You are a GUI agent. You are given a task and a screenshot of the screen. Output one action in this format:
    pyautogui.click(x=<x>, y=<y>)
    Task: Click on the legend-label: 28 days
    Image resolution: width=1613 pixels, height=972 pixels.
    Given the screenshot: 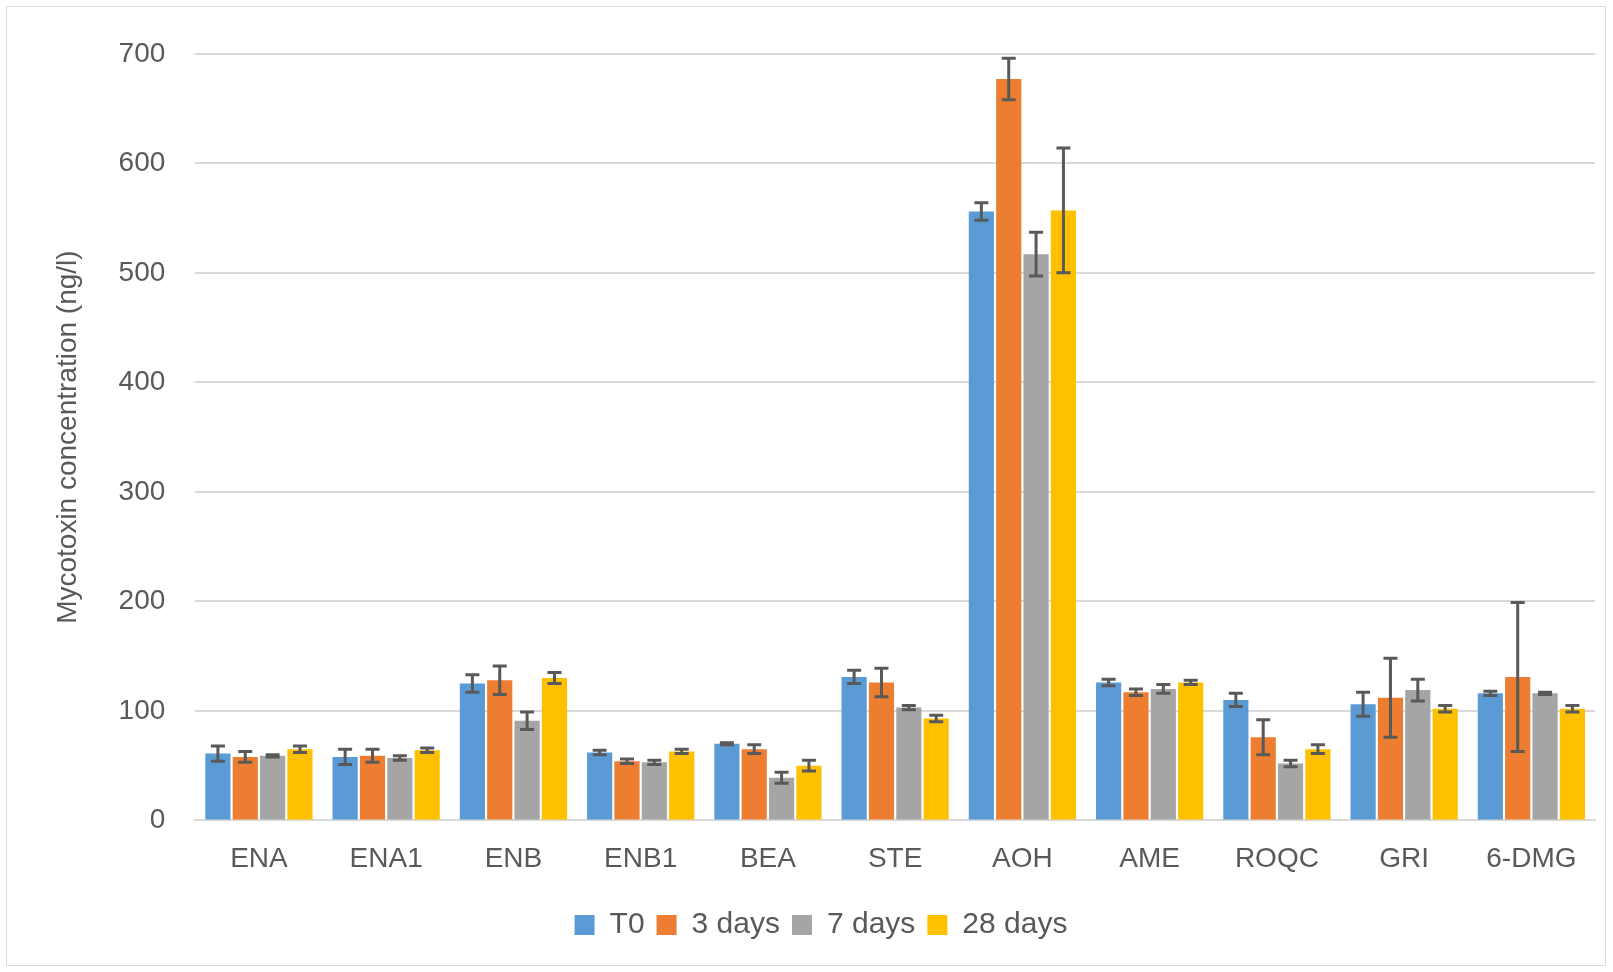 What is the action you would take?
    pyautogui.click(x=1015, y=923)
    